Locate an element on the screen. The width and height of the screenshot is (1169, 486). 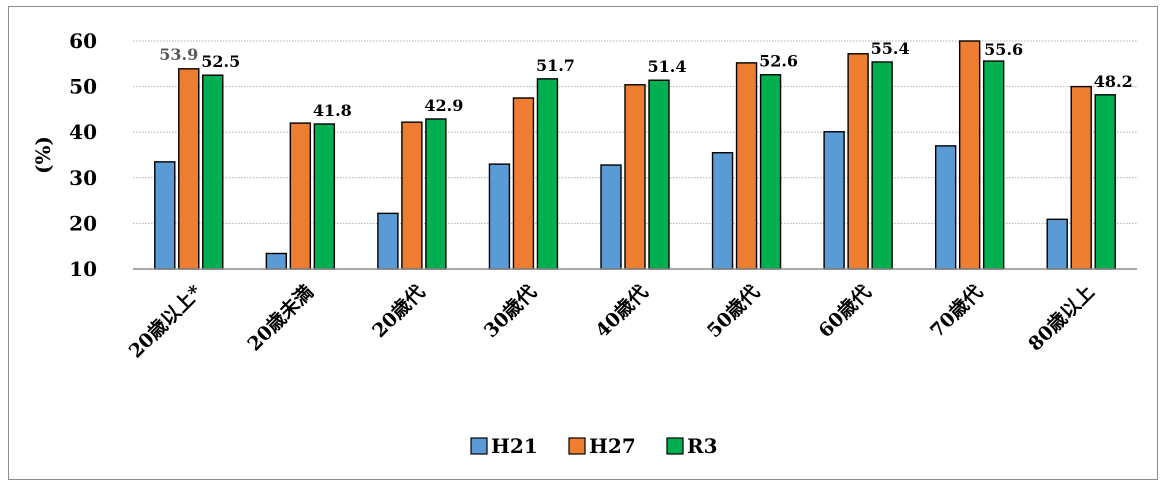
y-axis-ticks: 10 20 30 40 50 60 is located at coordinates (83, 155).